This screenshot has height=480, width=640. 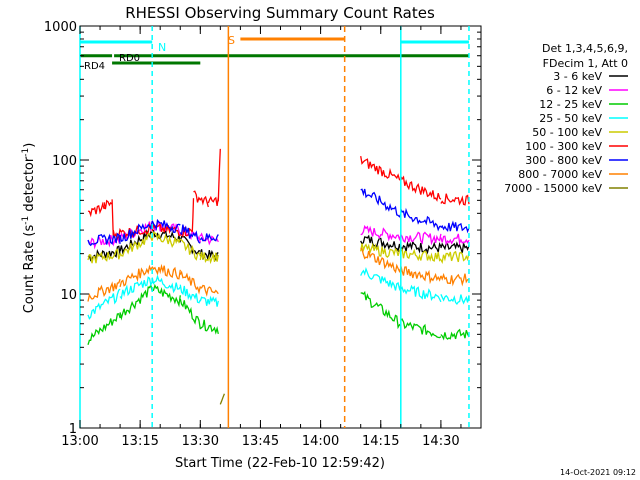 What do you see at coordinates (260, 441) in the screenshot?
I see `x-tick-label: 13:45` at bounding box center [260, 441].